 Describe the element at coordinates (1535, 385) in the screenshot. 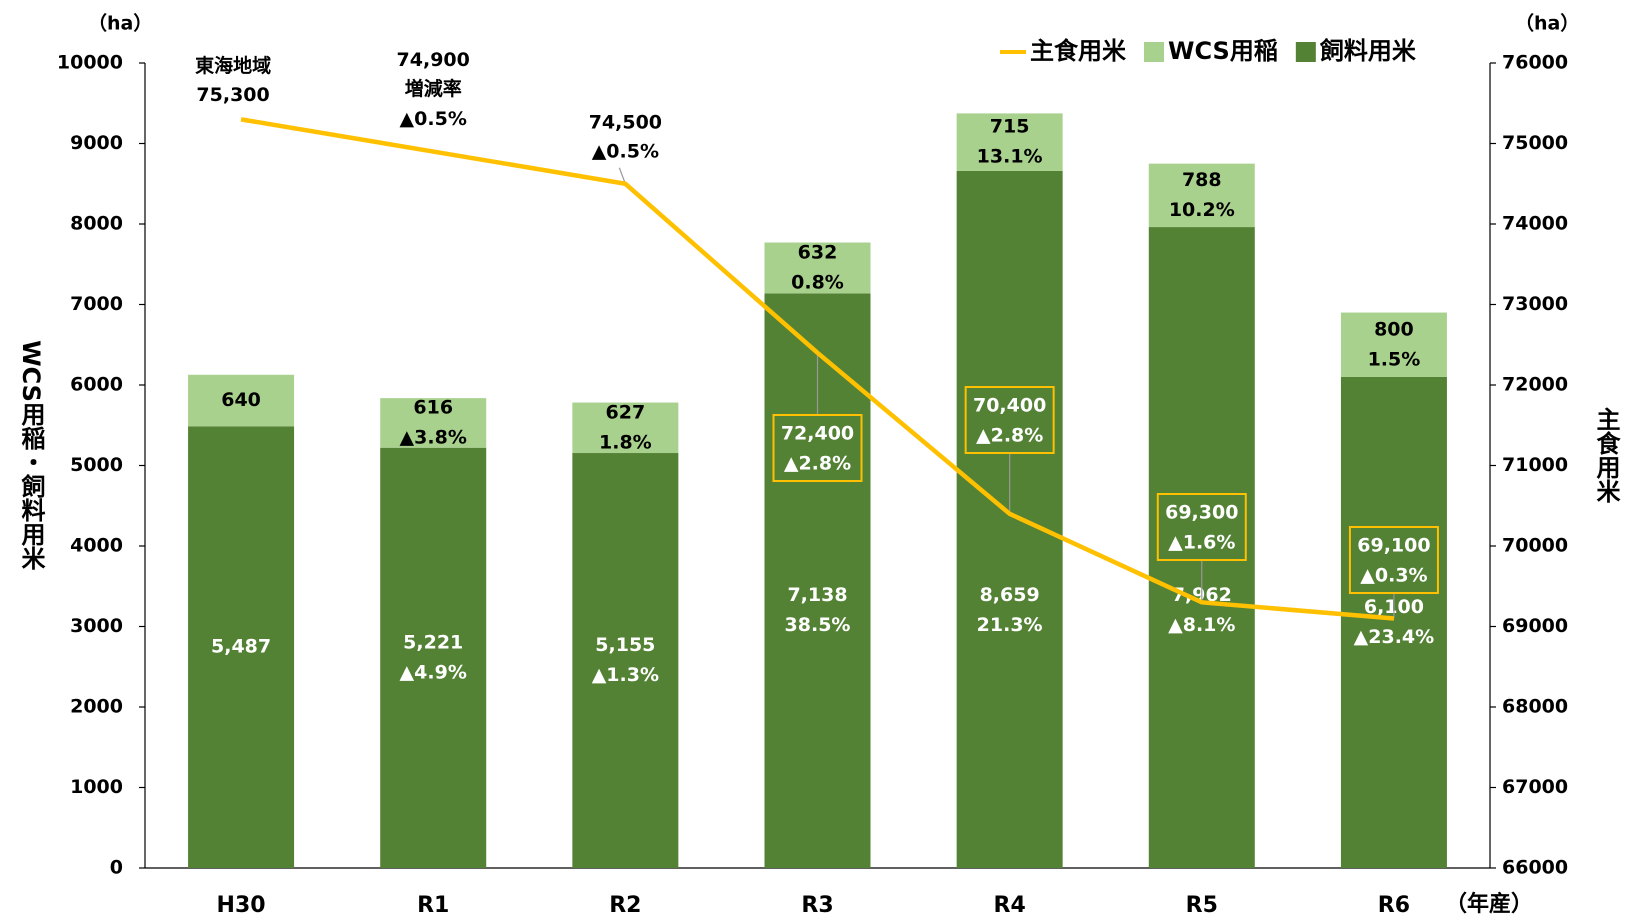

I see `y2-tick-label: 72000` at that location.